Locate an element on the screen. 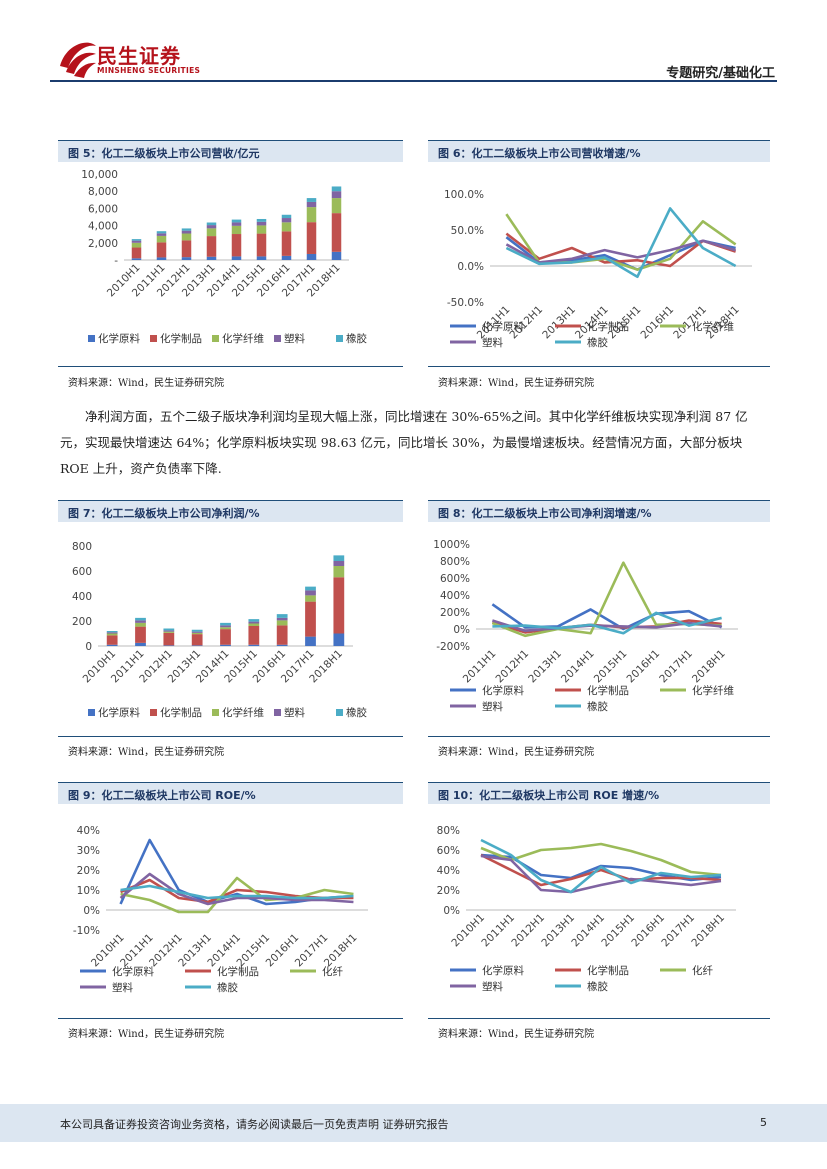 The height and width of the screenshot is (1169, 827). y-tick-label: 100.0% is located at coordinates (464, 195).